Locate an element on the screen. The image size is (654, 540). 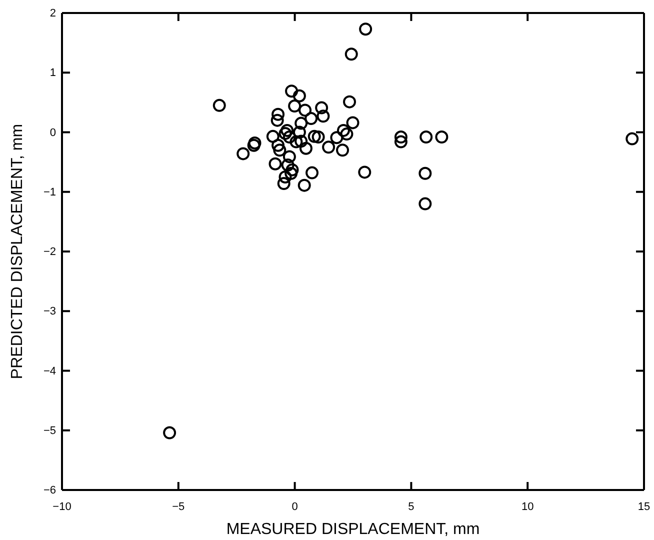
x-tick-label: 15 is located at coordinates (644, 506).